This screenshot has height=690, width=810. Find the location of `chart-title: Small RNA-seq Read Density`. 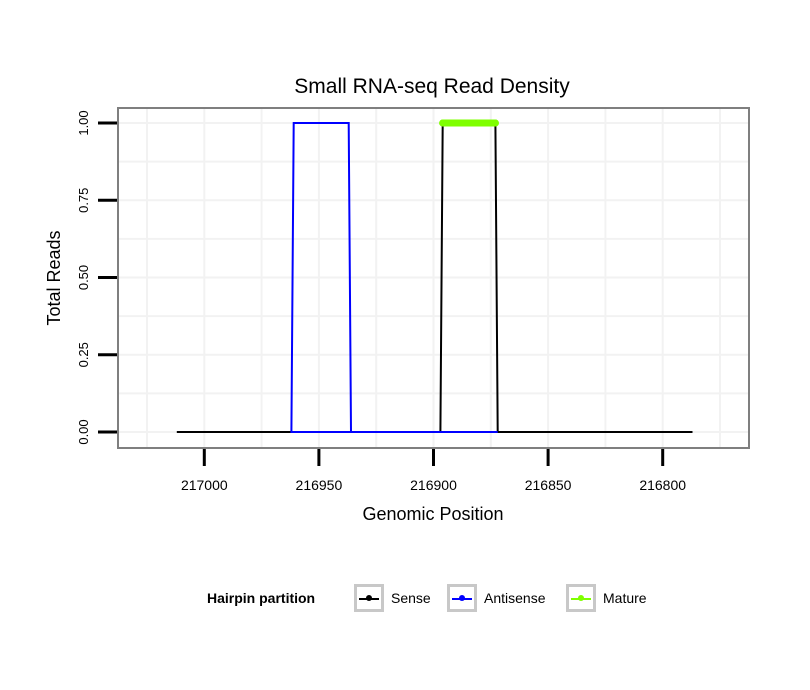

chart-title: Small RNA-seq Read Density is located at coordinates (432, 86).